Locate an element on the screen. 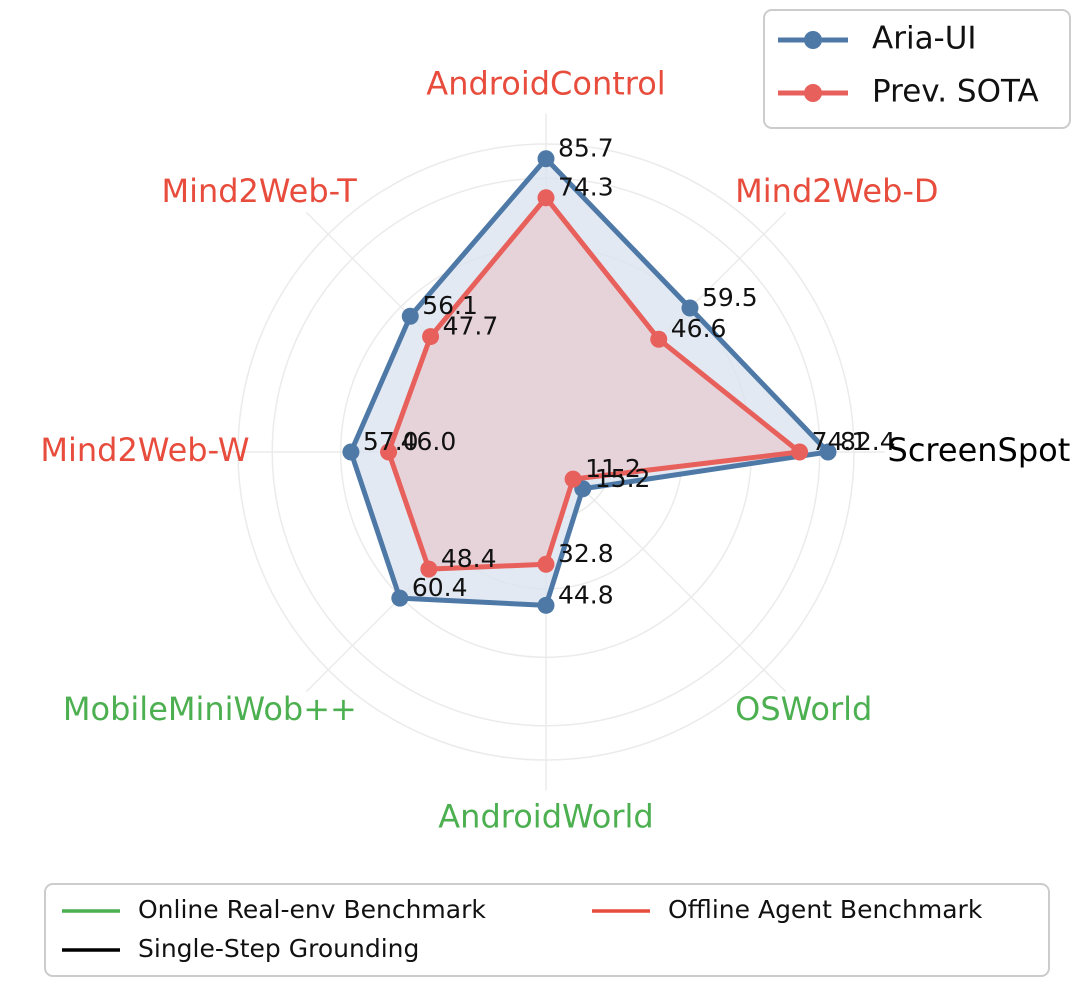 The height and width of the screenshot is (999, 1080). value-label-aria-ui-screenspot: 82.4 is located at coordinates (868, 441).